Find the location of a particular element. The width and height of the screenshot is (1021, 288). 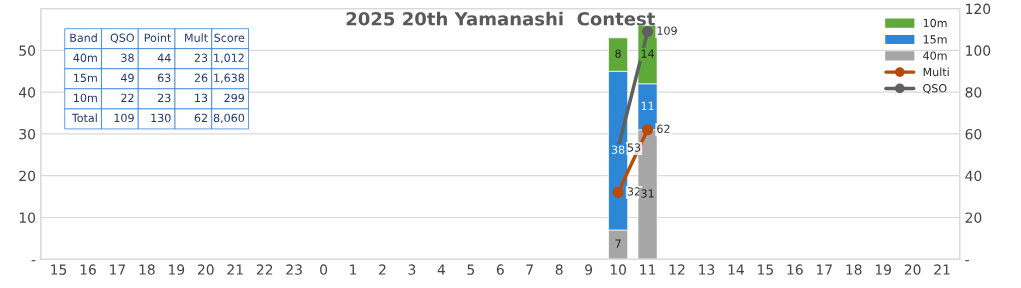

annotation: 8,060 is located at coordinates (229, 118).